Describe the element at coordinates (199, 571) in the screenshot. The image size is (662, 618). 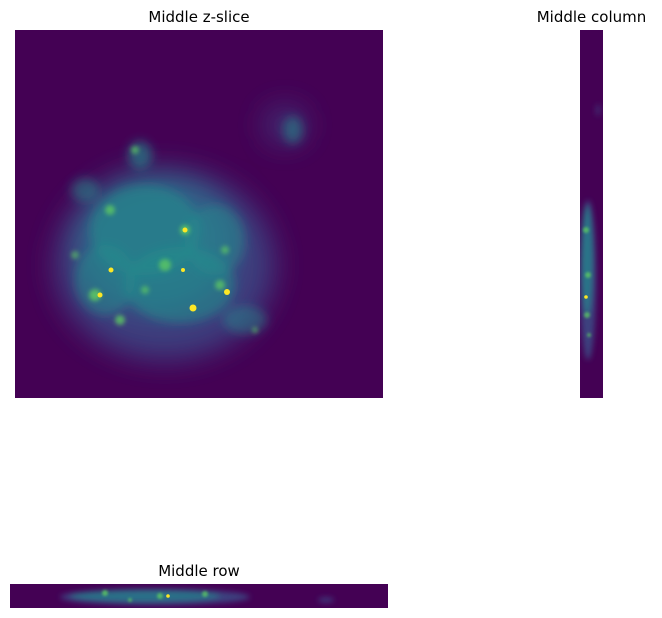
I see `row-title: Middle row` at that location.